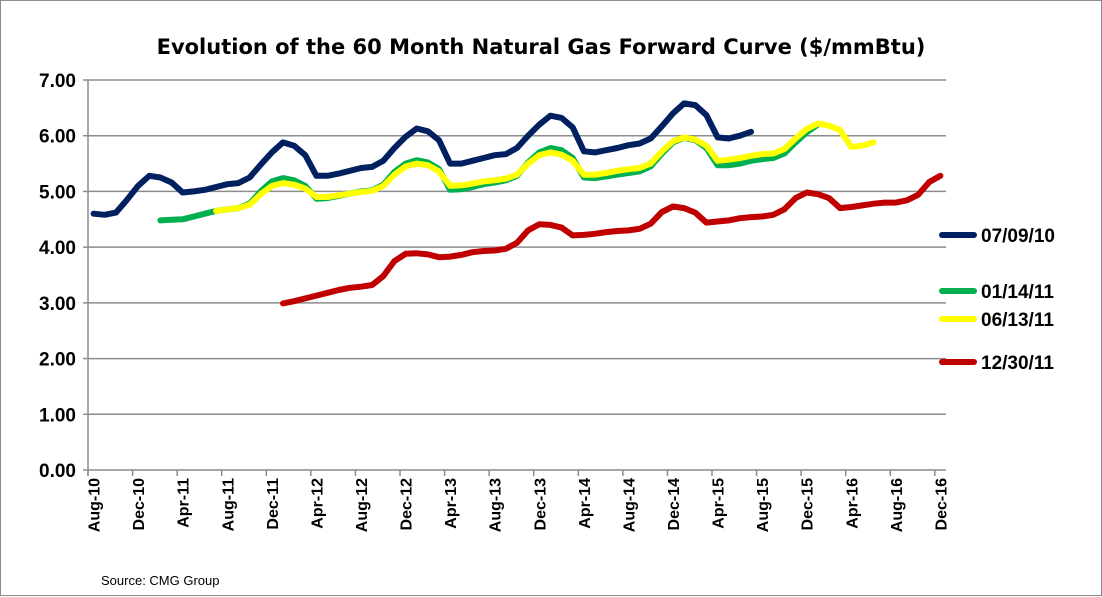 This screenshot has height=597, width=1102. What do you see at coordinates (719, 503) in the screenshot?
I see `x-tick-label: Apr-15` at bounding box center [719, 503].